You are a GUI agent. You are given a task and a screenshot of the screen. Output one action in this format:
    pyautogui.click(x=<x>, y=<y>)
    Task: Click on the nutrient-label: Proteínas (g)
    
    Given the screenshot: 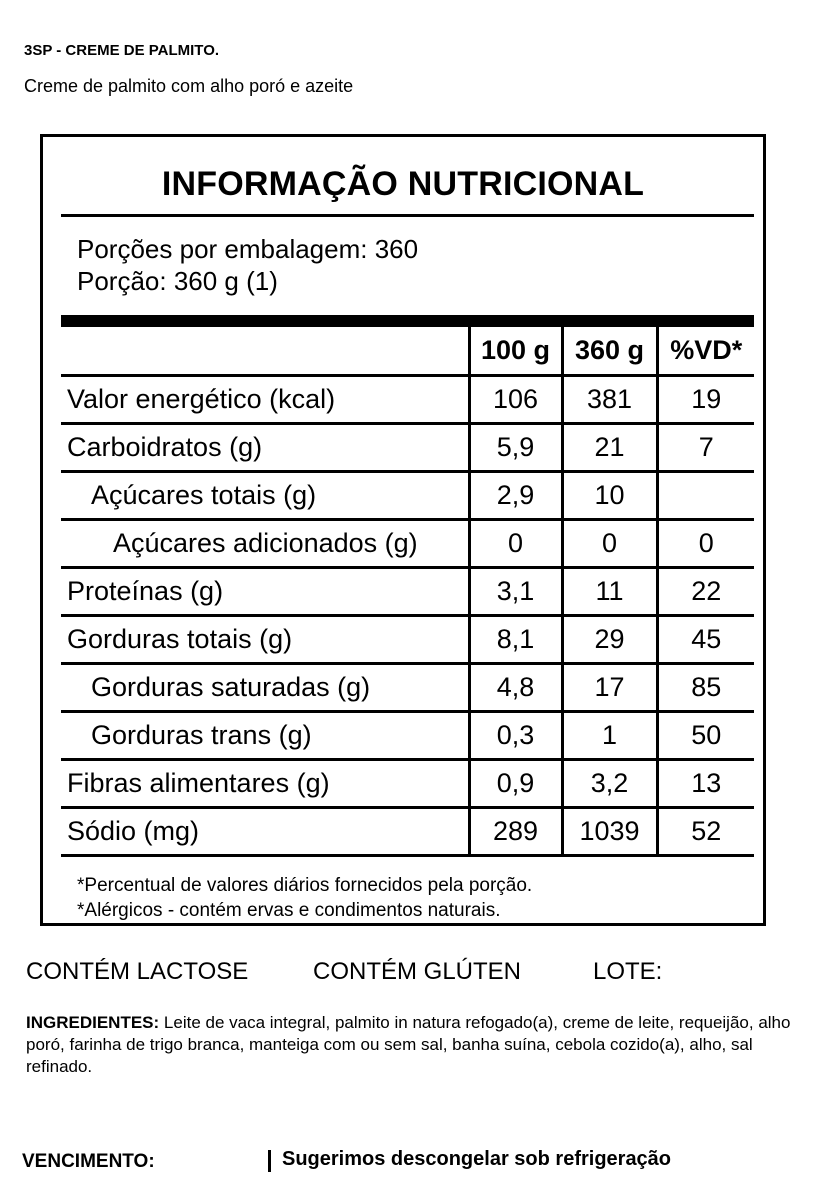 What is the action you would take?
    pyautogui.click(x=145, y=590)
    